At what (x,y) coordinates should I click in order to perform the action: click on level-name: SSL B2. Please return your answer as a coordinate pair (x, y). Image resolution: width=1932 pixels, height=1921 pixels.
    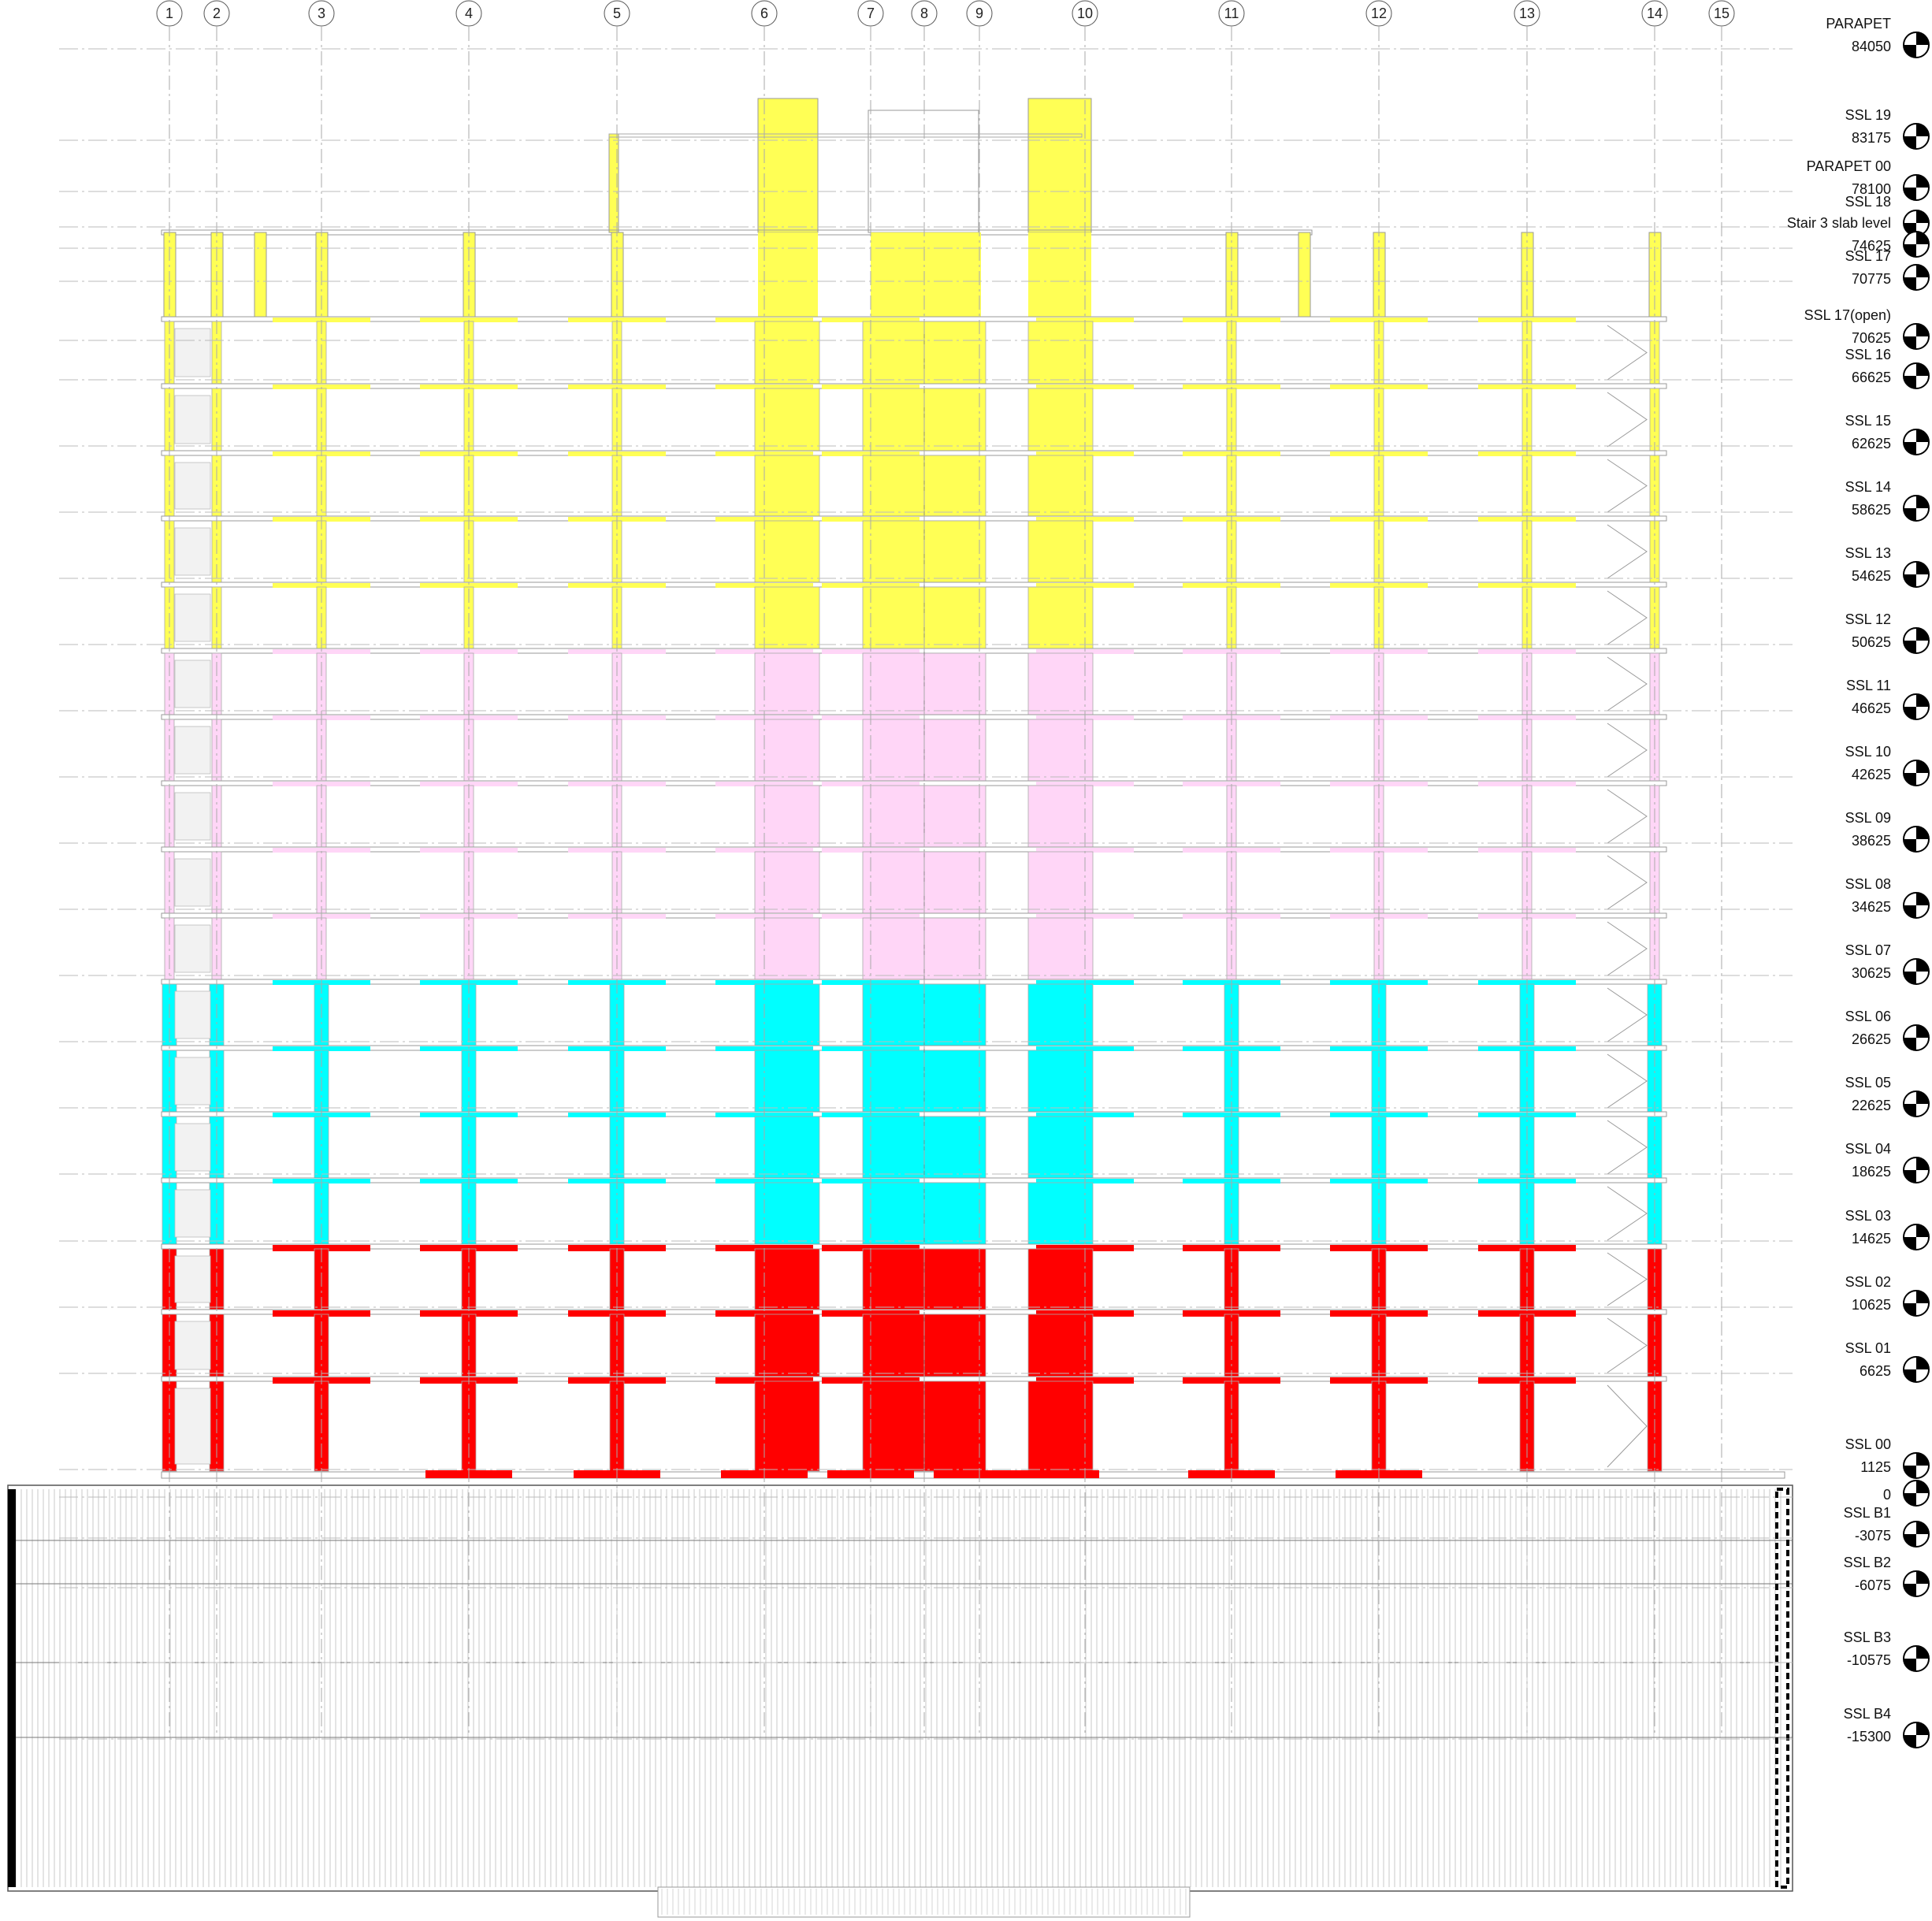
    Looking at the image, I should click on (1867, 1562).